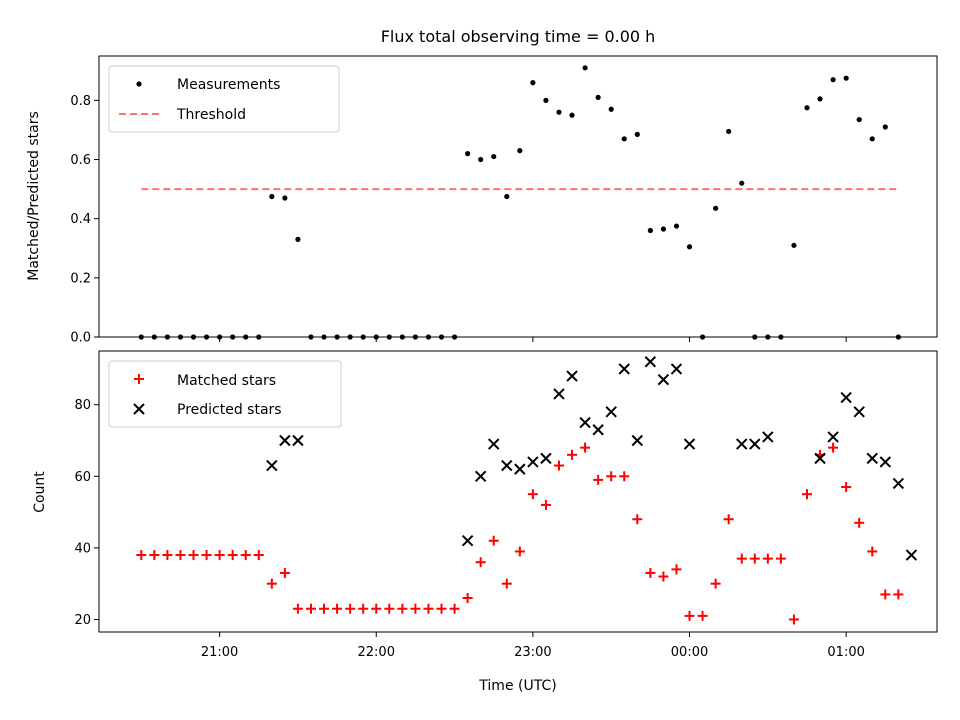 The width and height of the screenshot is (960, 720). Describe the element at coordinates (228, 85) in the screenshot. I see `legend-label-measurements: Measurements` at that location.